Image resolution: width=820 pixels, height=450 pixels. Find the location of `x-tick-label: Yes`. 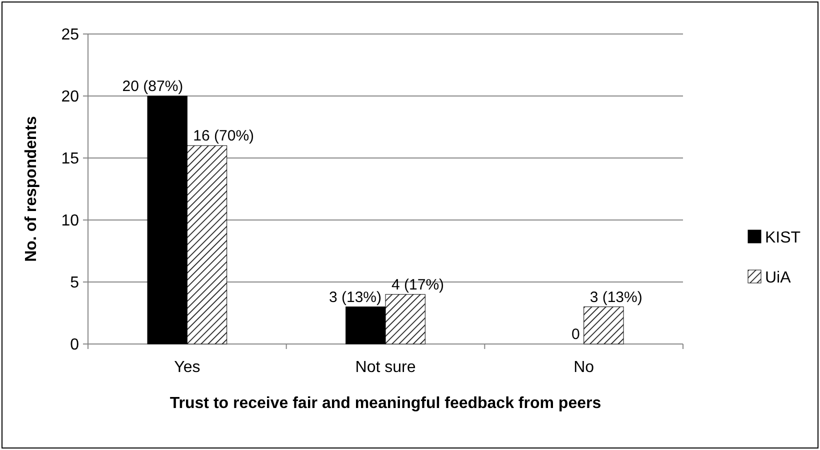

x-tick-label: Yes is located at coordinates (187, 367).